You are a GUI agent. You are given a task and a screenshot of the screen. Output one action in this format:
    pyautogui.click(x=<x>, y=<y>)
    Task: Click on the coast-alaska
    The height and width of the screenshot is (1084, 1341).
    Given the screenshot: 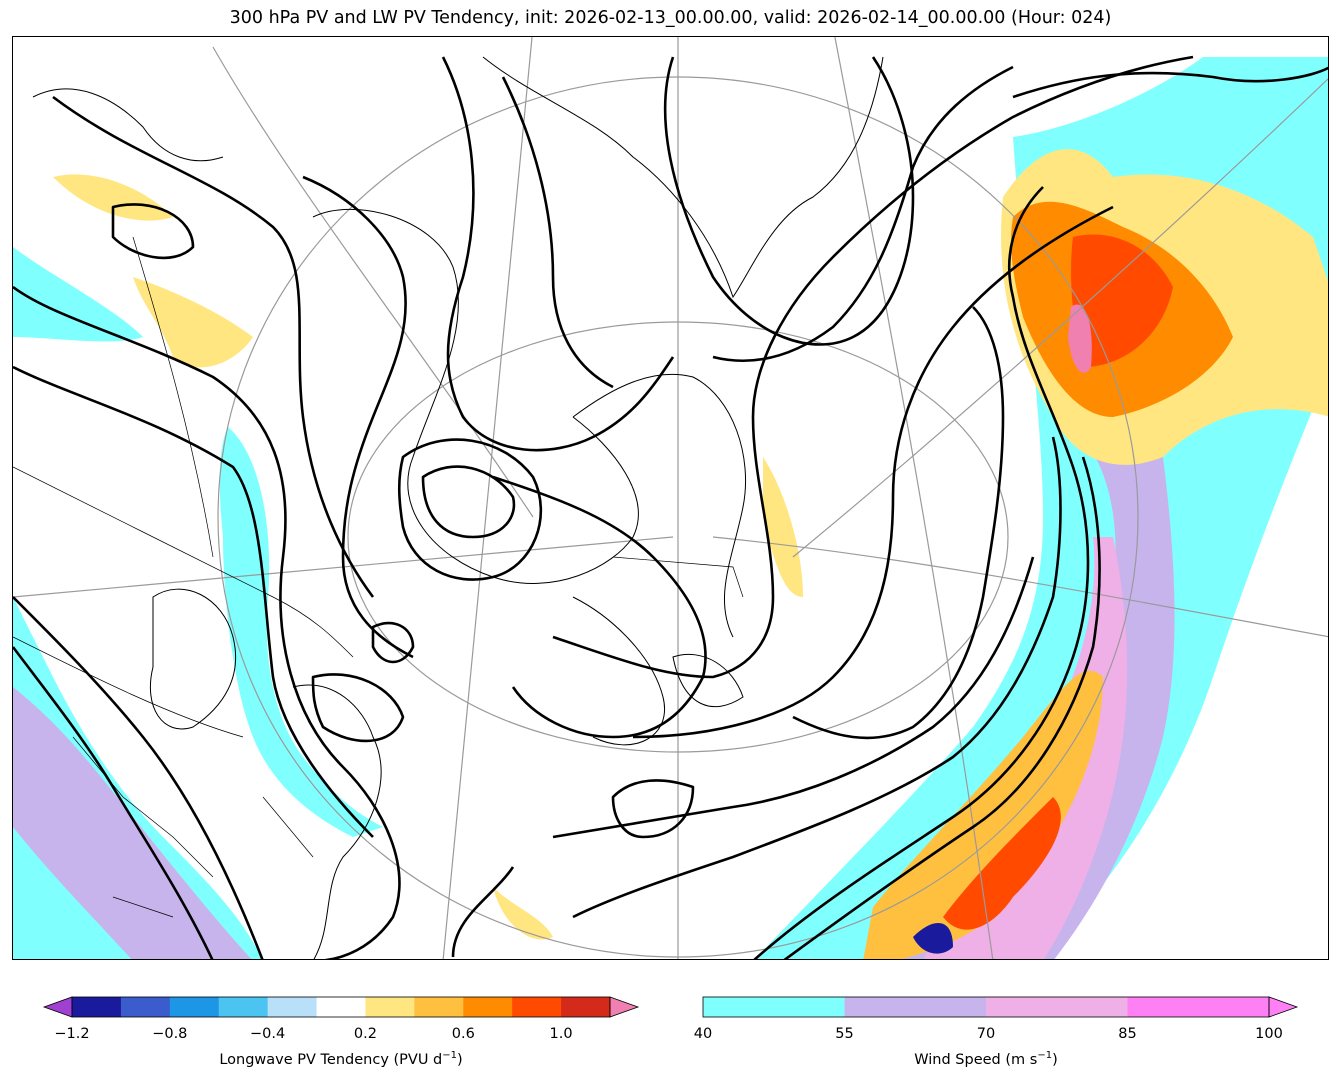 What is the action you would take?
    pyautogui.click(x=128, y=125)
    